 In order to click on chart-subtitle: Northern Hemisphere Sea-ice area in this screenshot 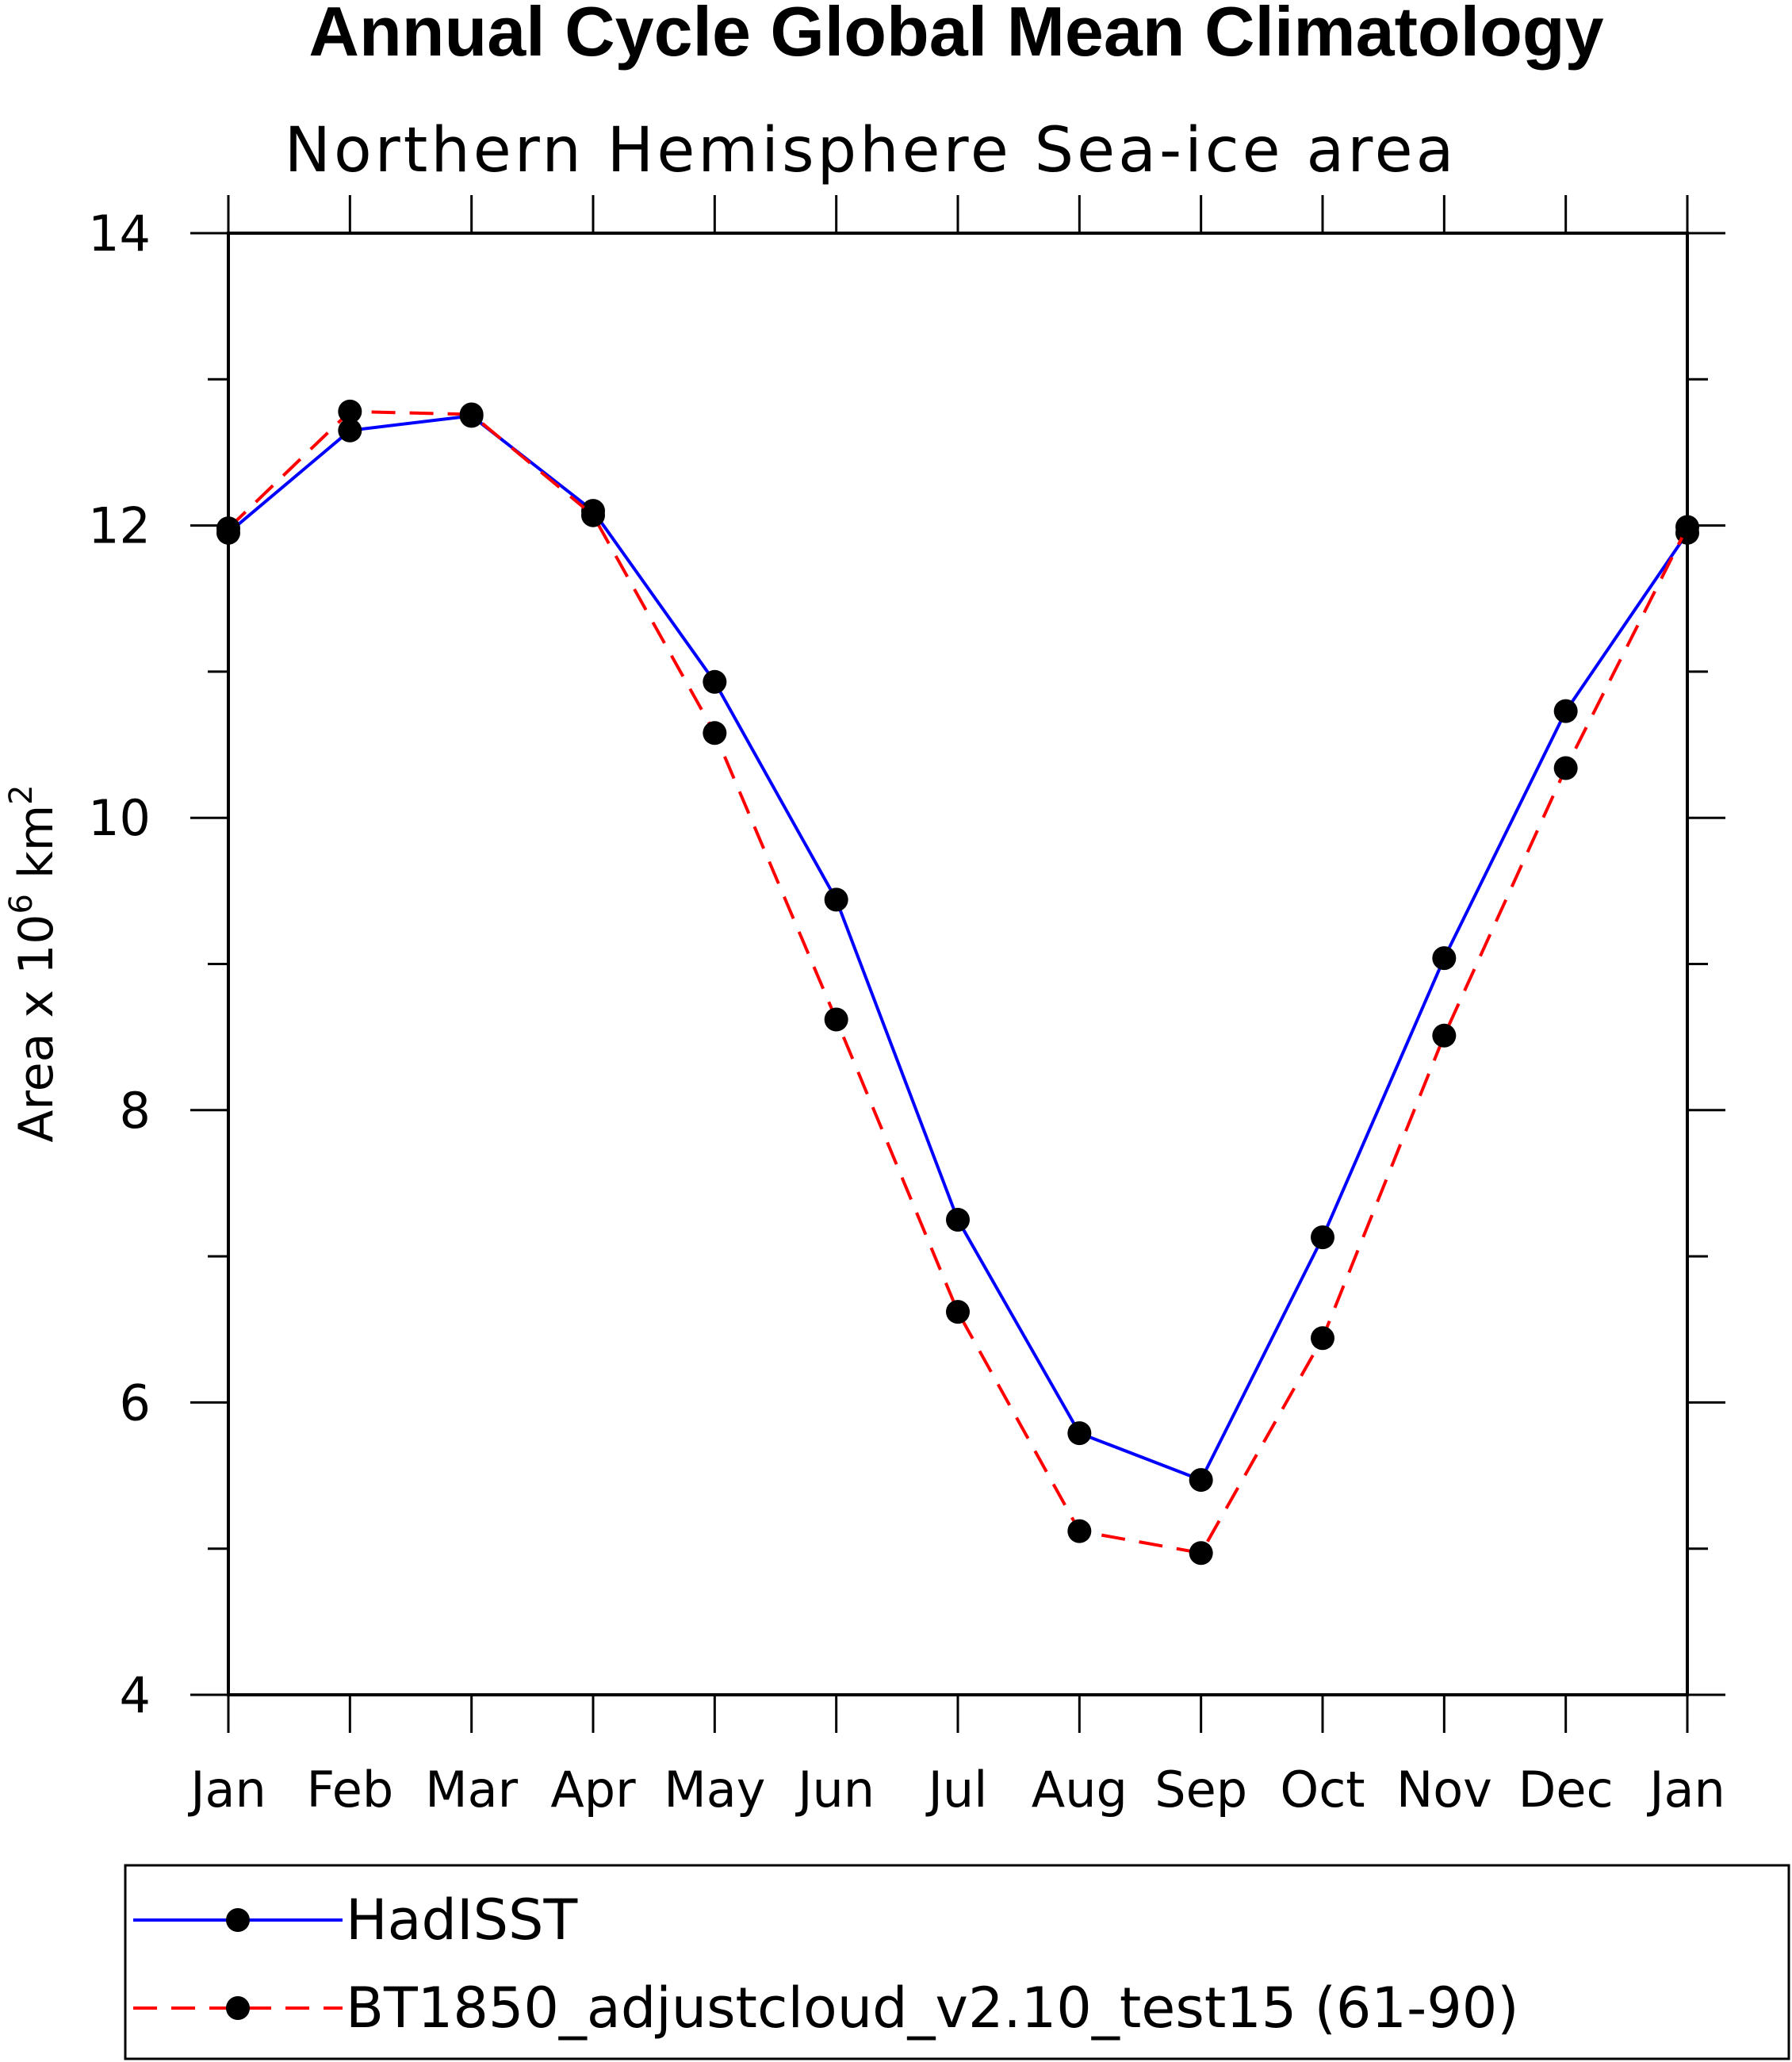, I will do `click(871, 150)`.